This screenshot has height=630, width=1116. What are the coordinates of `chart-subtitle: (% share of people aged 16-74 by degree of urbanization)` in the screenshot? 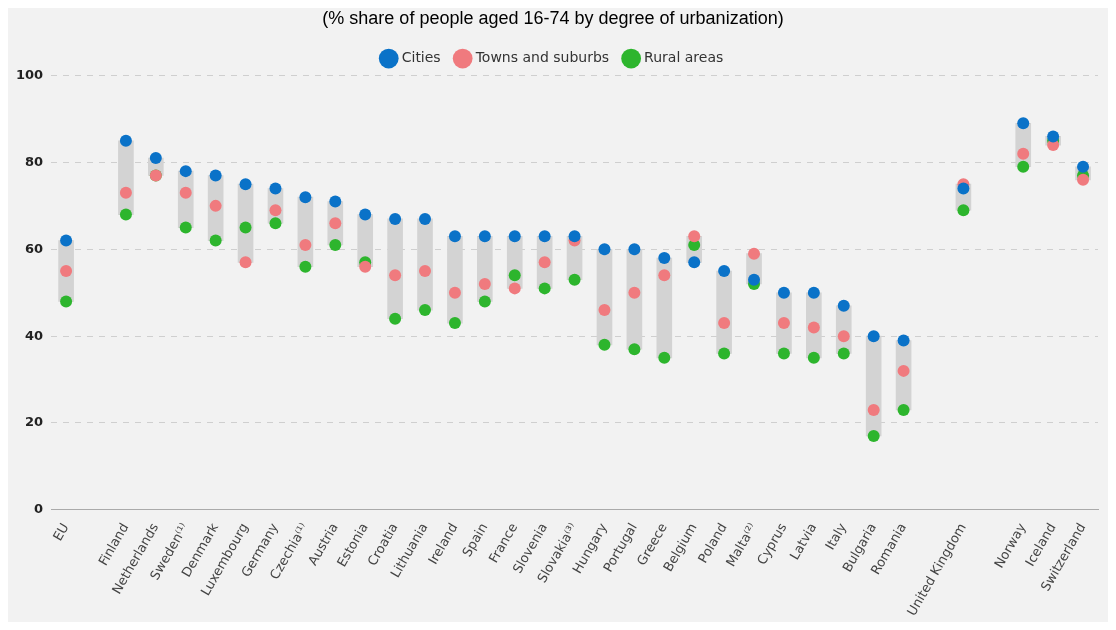 It's located at (553, 17).